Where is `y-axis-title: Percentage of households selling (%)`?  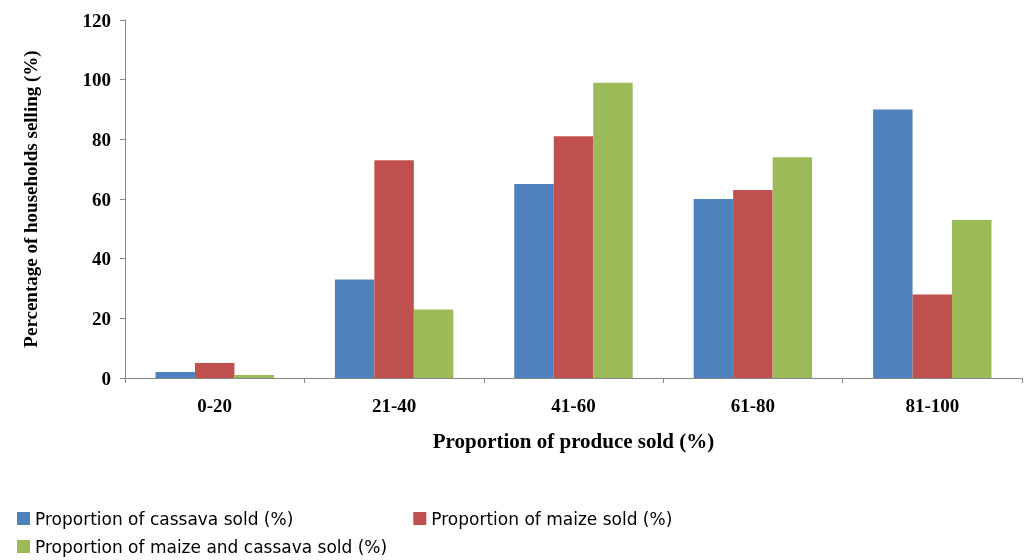 y-axis-title: Percentage of households selling (%) is located at coordinates (31, 199).